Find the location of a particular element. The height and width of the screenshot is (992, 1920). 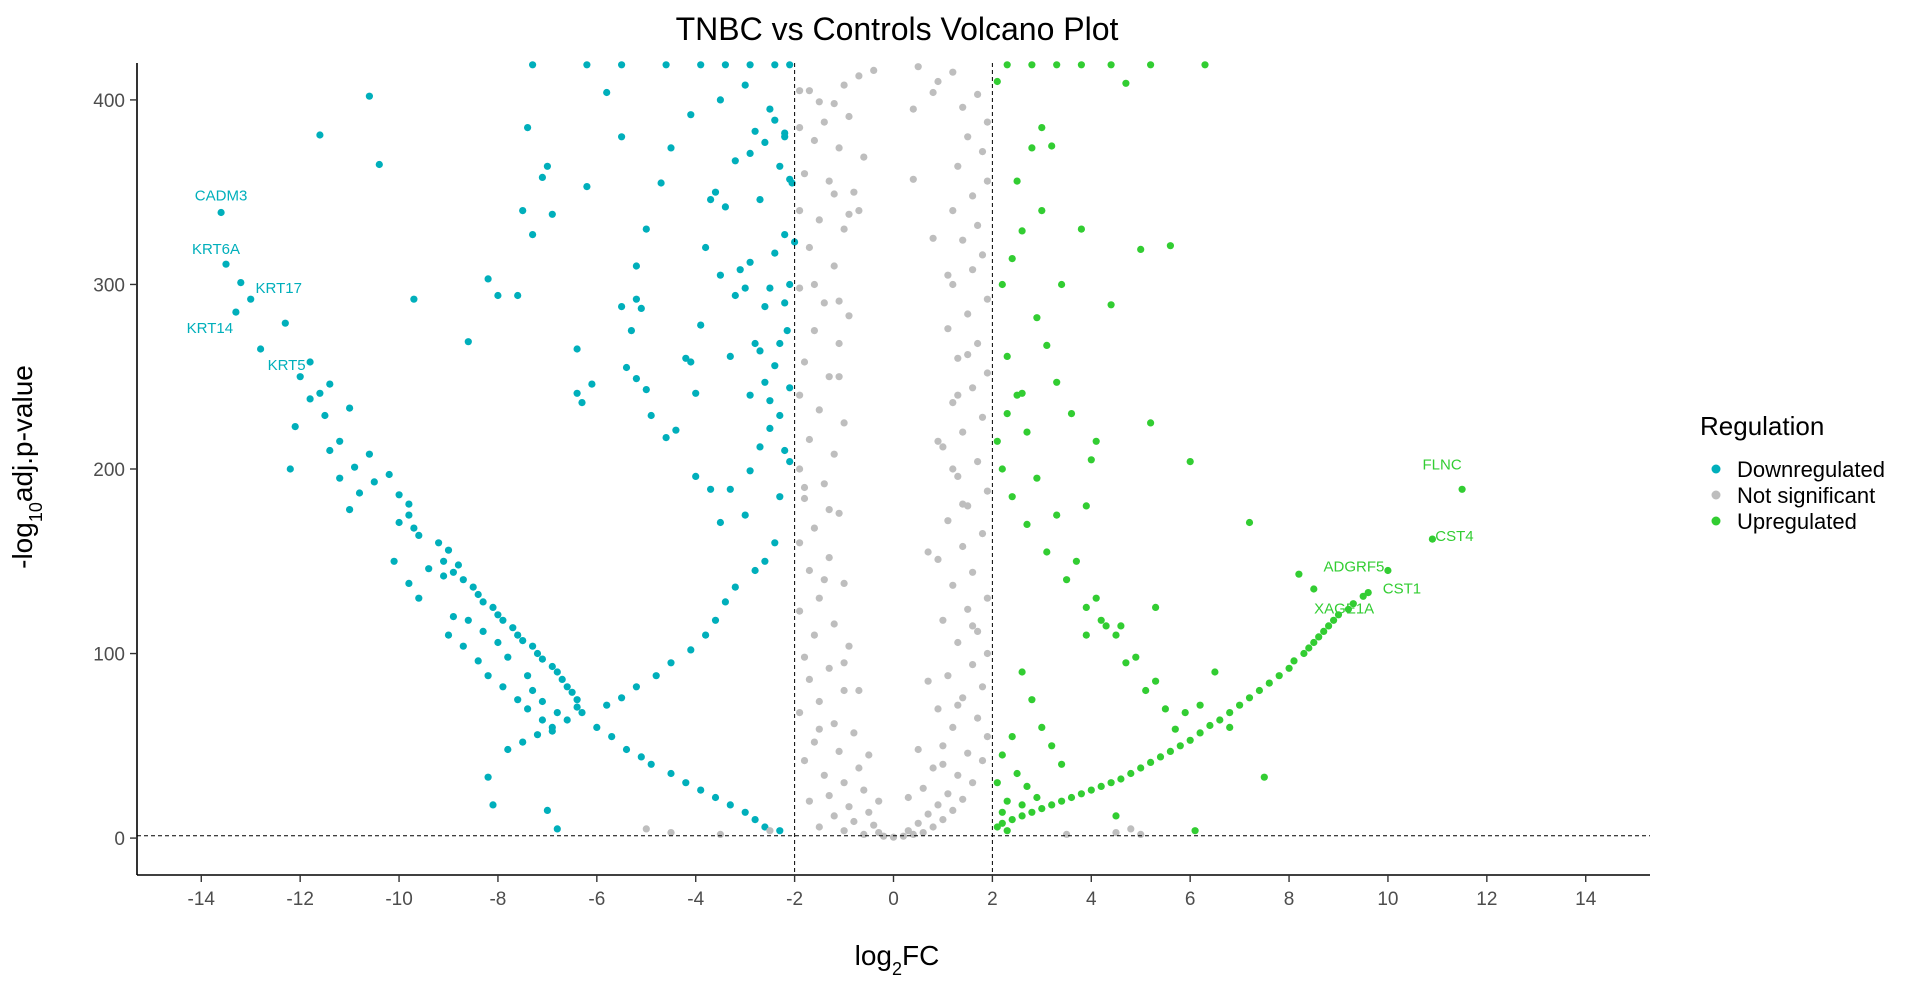

gene-label-adgrf5: ADGRF5 is located at coordinates (1354, 567).